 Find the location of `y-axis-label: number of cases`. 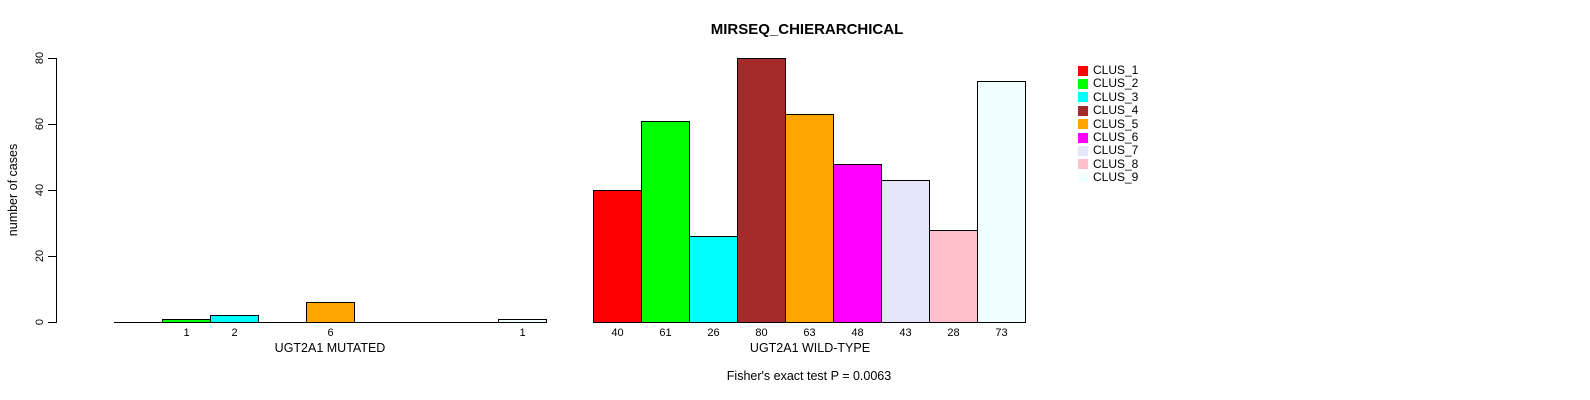

y-axis-label: number of cases is located at coordinates (13, 190).